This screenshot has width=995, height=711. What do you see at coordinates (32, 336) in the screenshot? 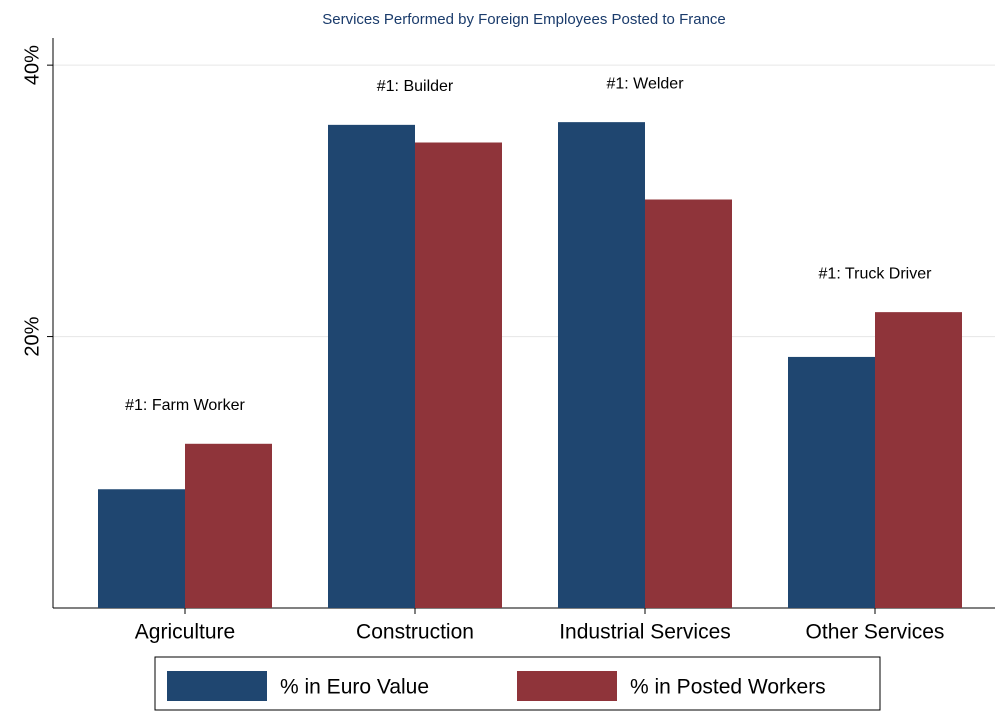
I see `y-tick-label: 20%` at bounding box center [32, 336].